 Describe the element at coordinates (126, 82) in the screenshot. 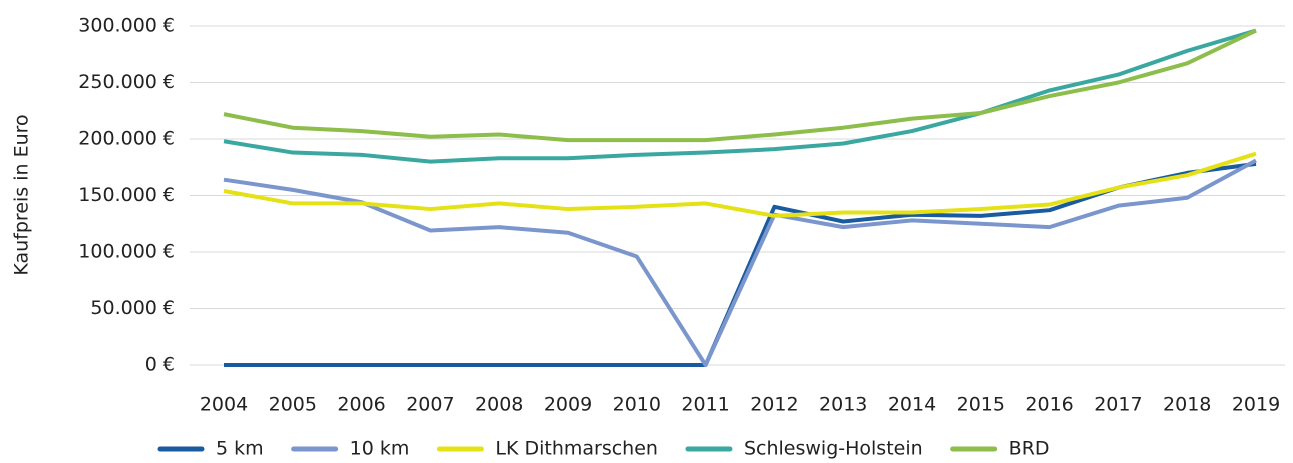

I see `y-tick-label: 250.000 €` at that location.